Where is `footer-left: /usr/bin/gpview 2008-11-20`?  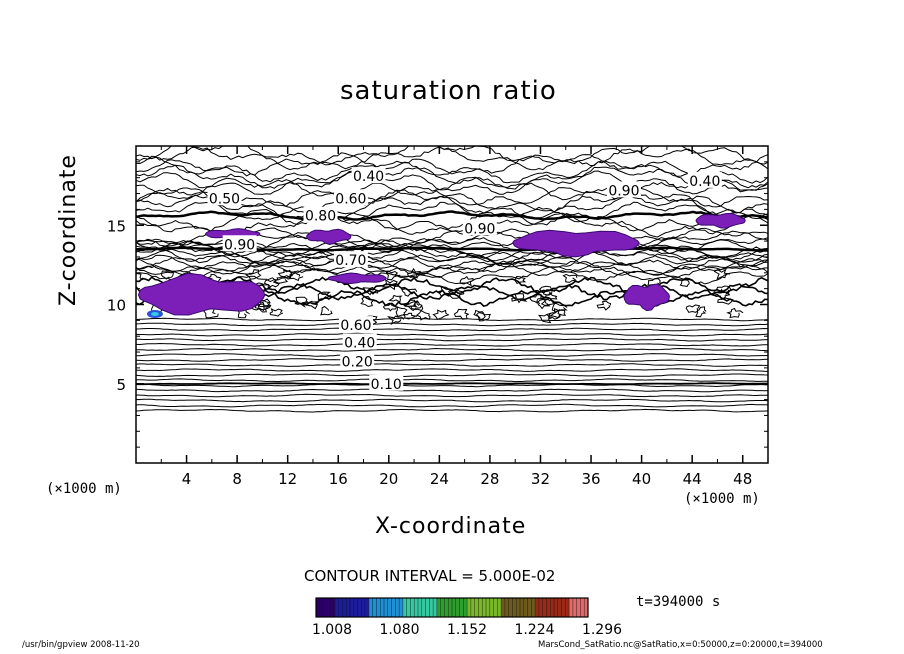
footer-left: /usr/bin/gpview 2008-11-20 is located at coordinates (81, 645).